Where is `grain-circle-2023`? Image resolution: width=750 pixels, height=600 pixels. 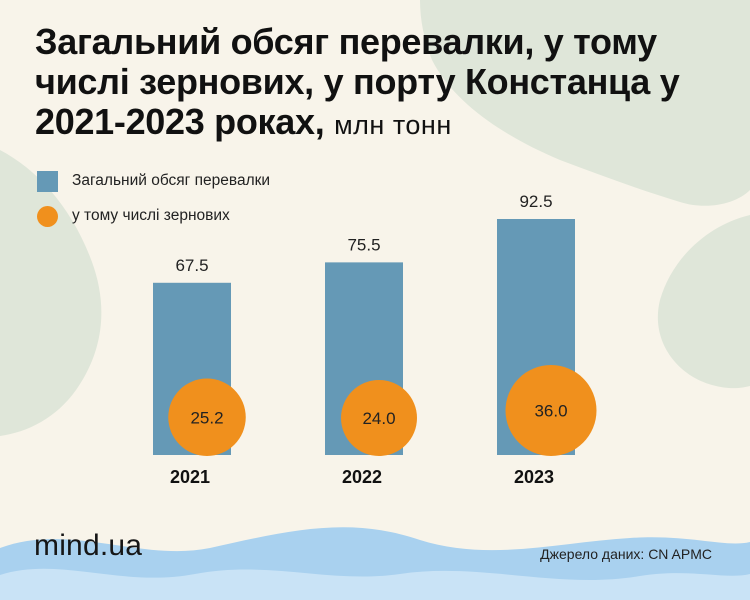 grain-circle-2023 is located at coordinates (551, 410).